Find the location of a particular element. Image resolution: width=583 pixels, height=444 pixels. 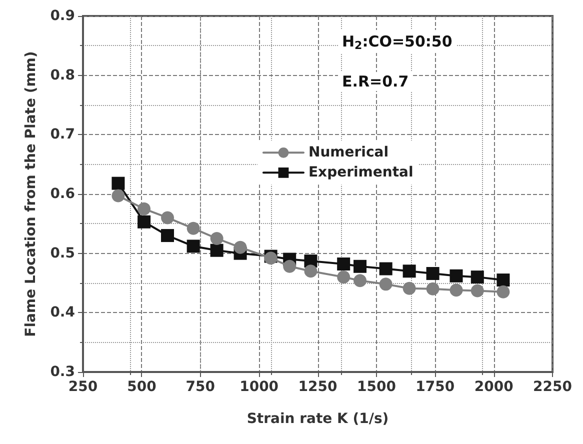

x-tick-label: 500 is located at coordinates (142, 387).